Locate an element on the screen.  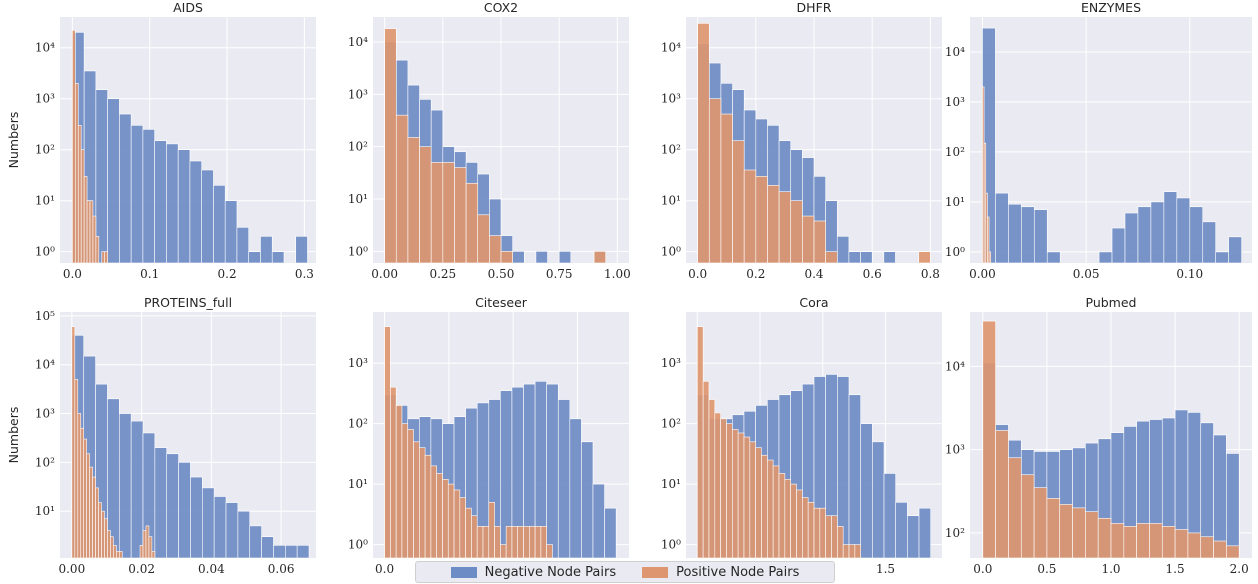
bars-aids is located at coordinates (190, 146).